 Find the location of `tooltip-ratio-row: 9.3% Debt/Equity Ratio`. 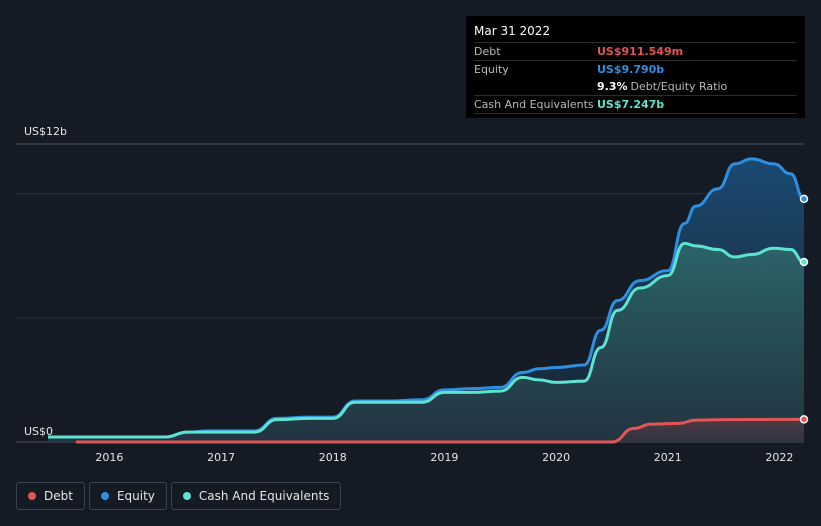

tooltip-ratio-row: 9.3% Debt/Equity Ratio is located at coordinates (635, 86).